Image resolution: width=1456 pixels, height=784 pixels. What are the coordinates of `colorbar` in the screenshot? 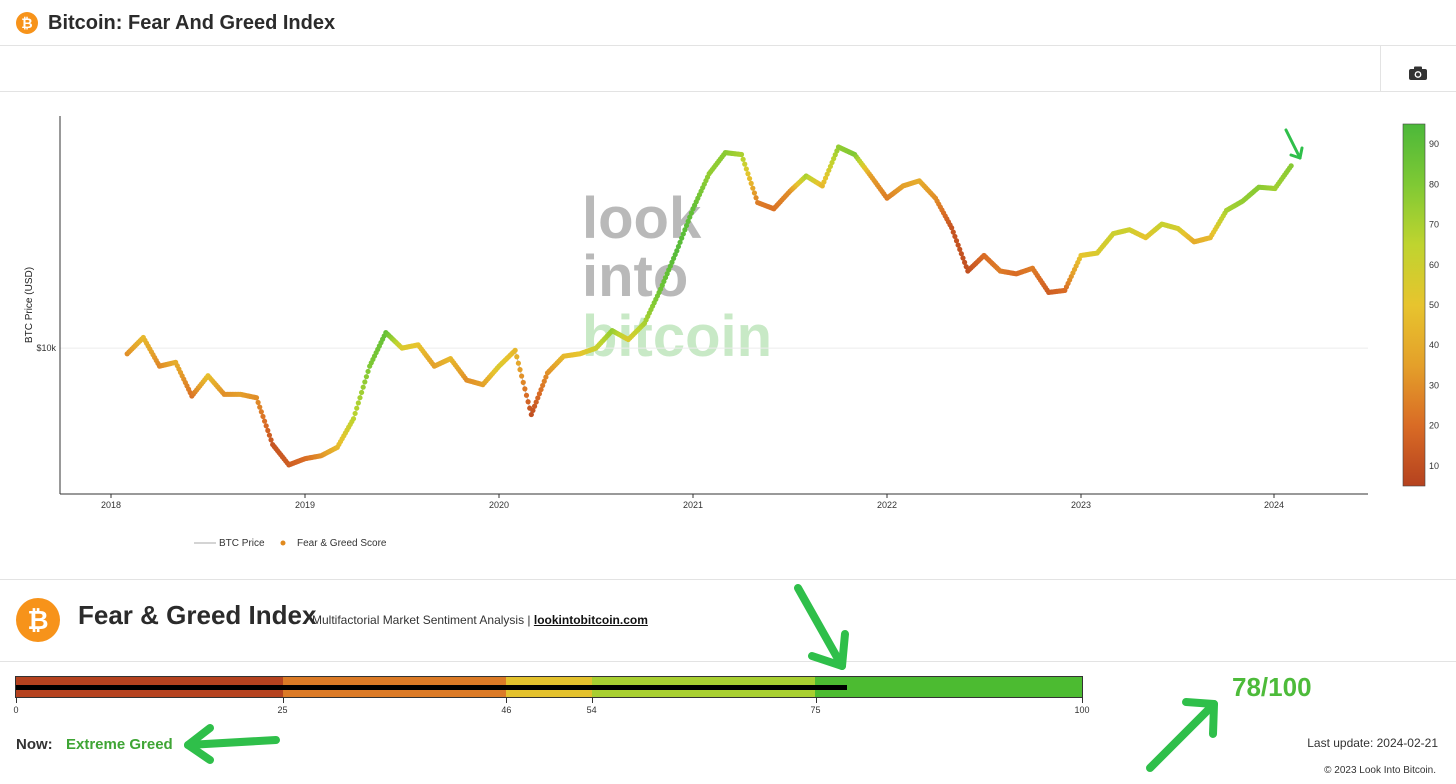 It's located at (1414, 305).